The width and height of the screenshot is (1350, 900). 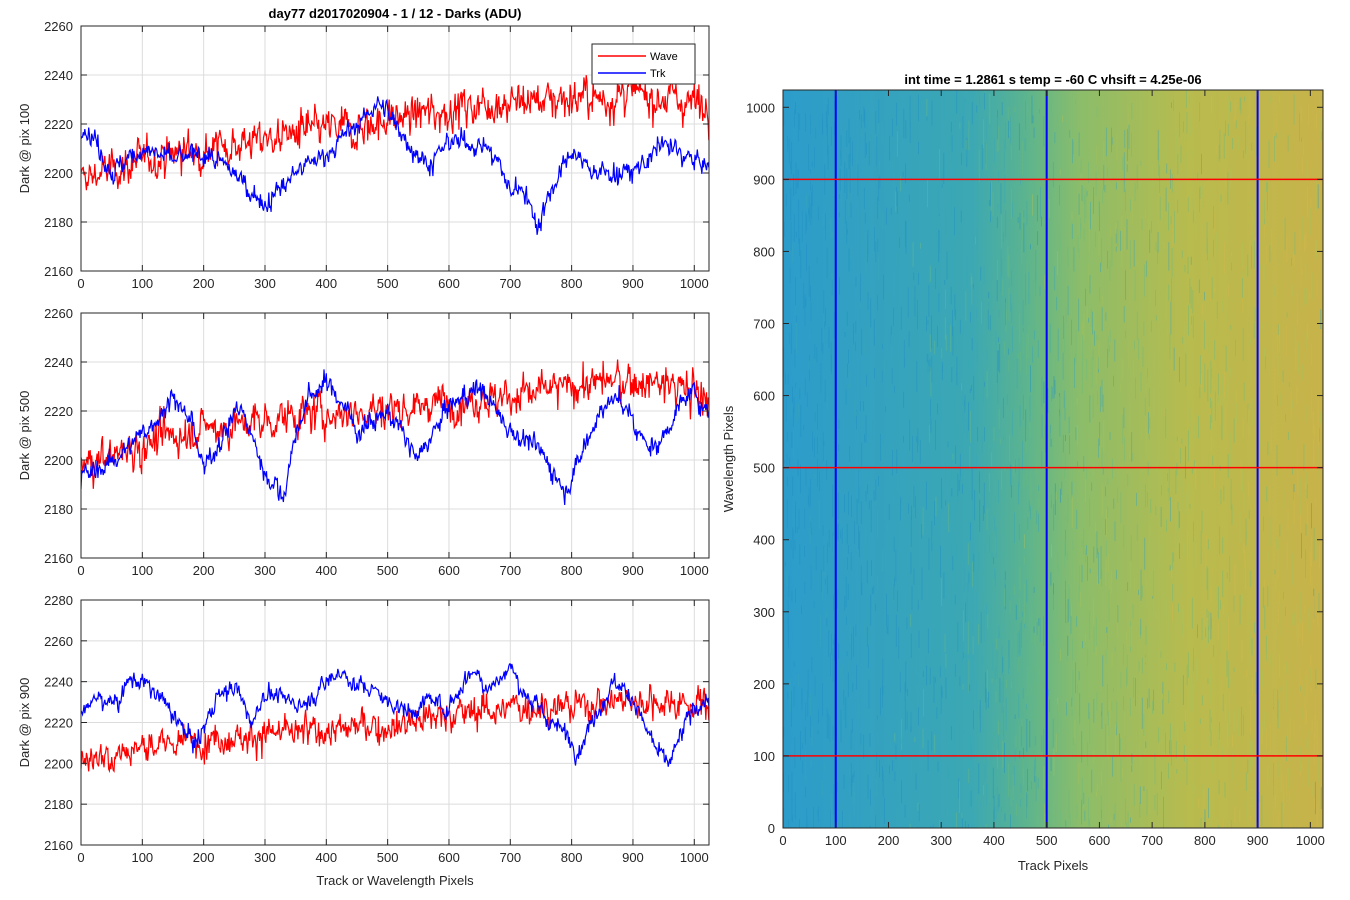 What do you see at coordinates (24, 149) in the screenshot?
I see `y-axis-label: Dark @ pix 100` at bounding box center [24, 149].